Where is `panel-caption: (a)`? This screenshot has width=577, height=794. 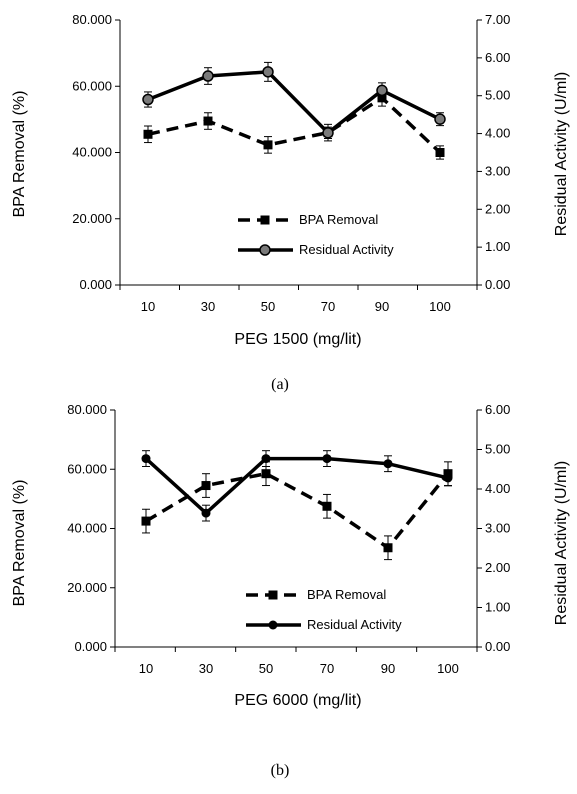 panel-caption: (a) is located at coordinates (280, 384).